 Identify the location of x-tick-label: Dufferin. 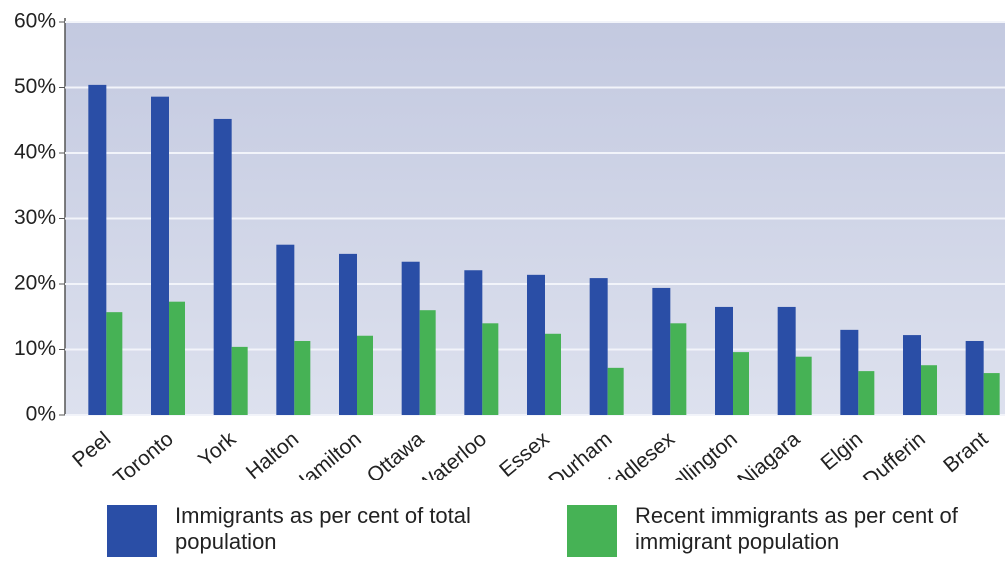
(894, 453).